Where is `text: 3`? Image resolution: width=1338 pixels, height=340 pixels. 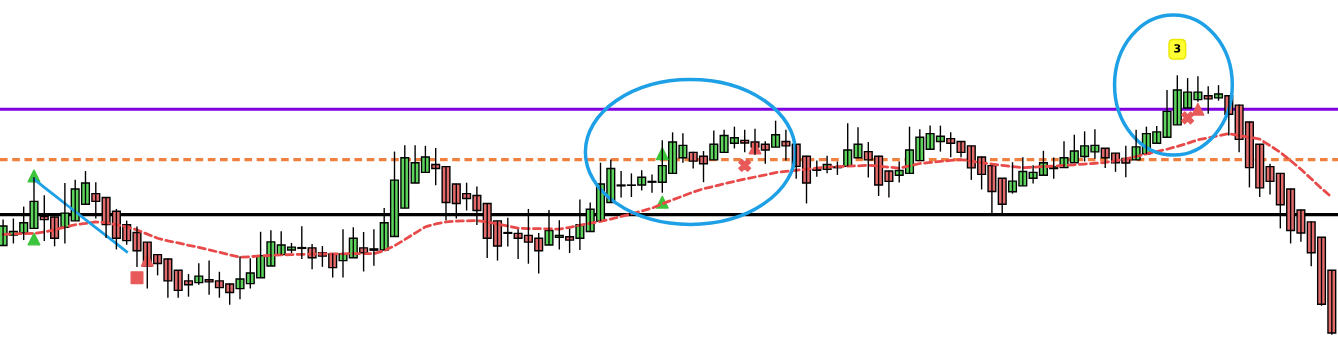
text: 3 is located at coordinates (1177, 48).